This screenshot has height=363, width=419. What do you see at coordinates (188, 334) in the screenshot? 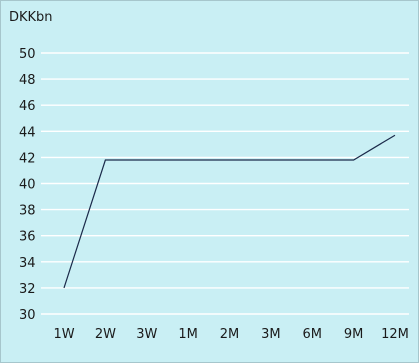
I see `x-tick-label: 1M` at bounding box center [188, 334].